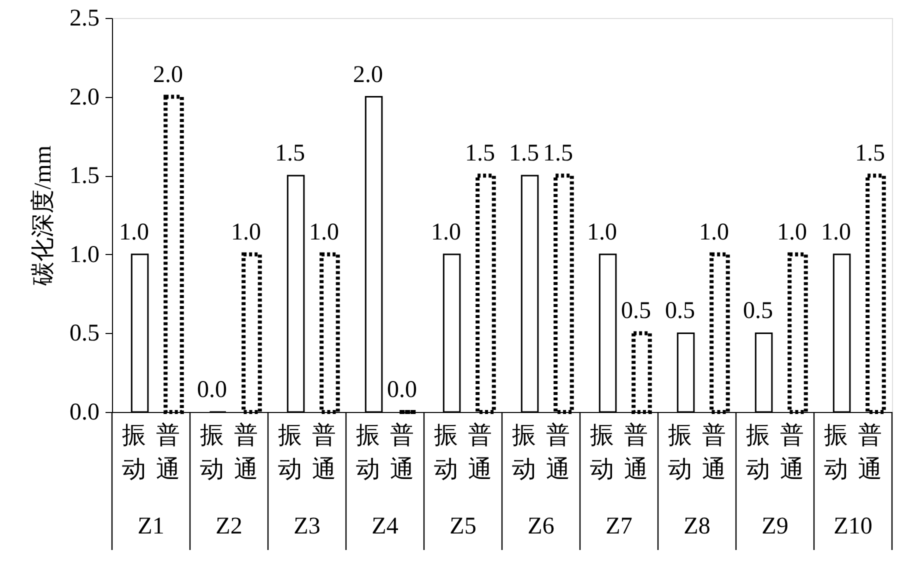 This screenshot has height=570, width=899. I want to click on y-tick-label: 0.0, so click(85, 413).